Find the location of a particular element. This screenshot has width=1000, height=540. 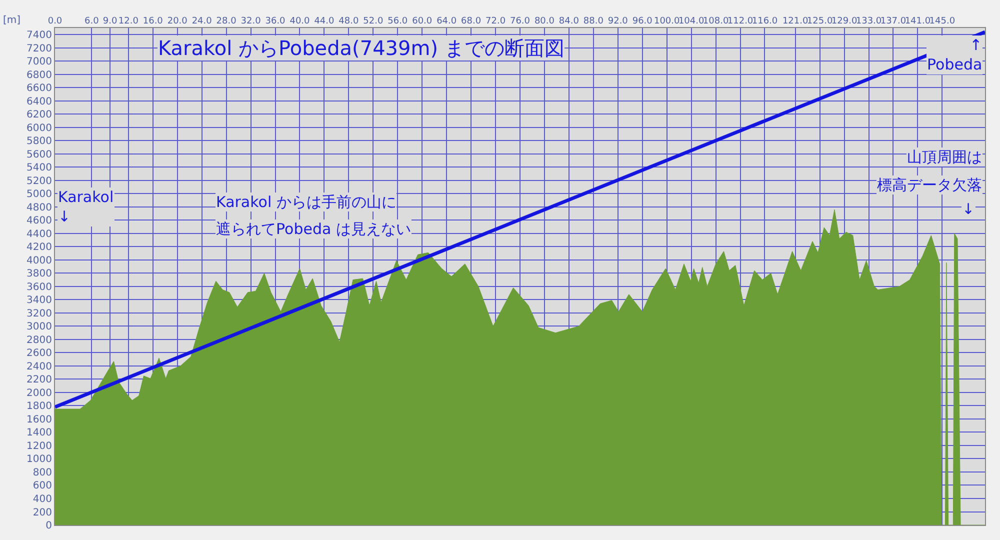

y-tick-label: 2800 is located at coordinates (39, 340).